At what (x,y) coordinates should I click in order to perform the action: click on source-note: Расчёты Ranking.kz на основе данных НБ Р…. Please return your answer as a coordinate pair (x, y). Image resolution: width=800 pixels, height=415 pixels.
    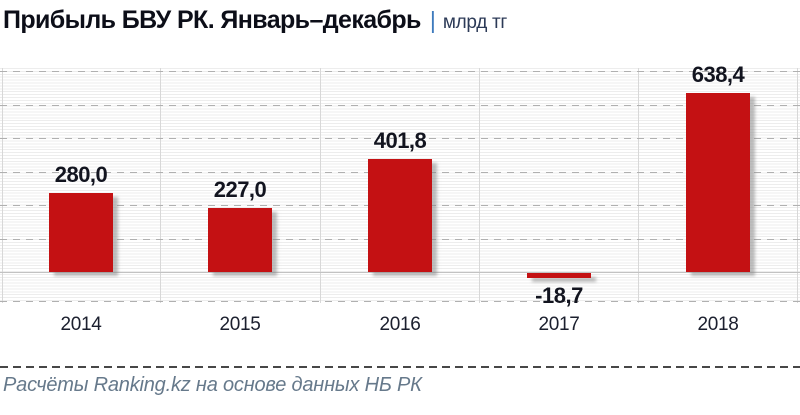
    Looking at the image, I should click on (212, 385).